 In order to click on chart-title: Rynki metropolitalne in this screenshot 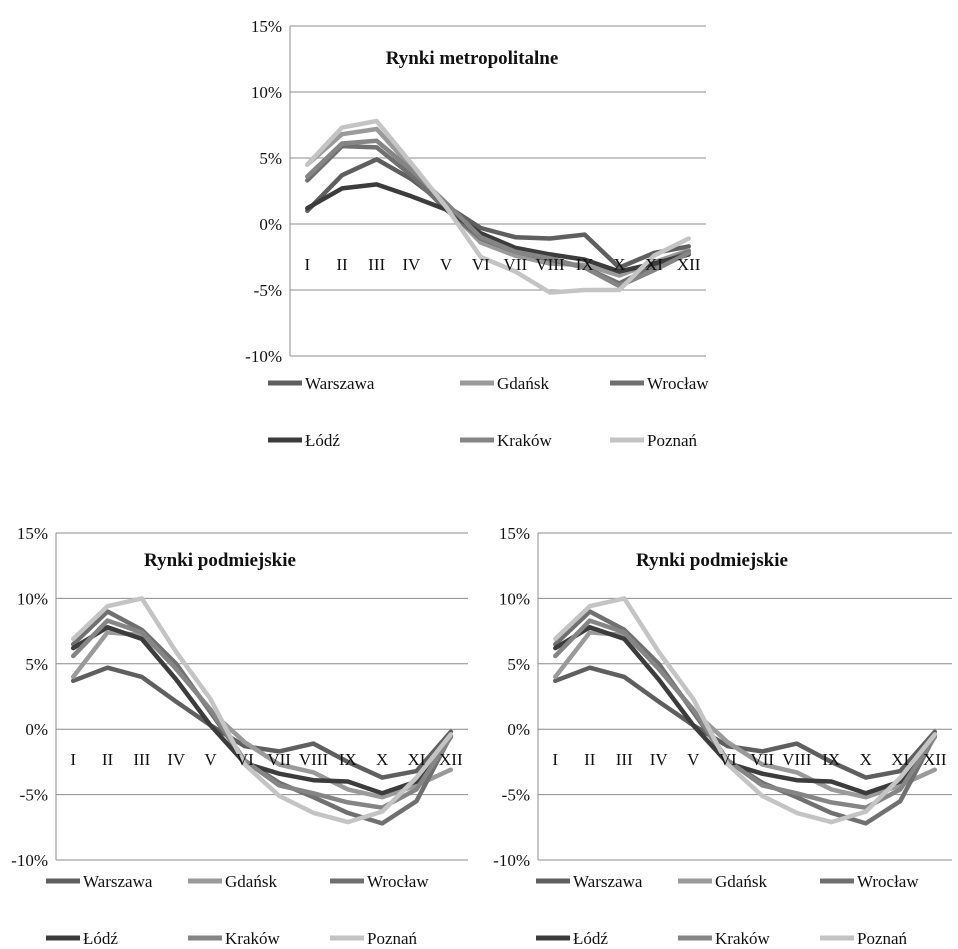, I will do `click(472, 58)`.